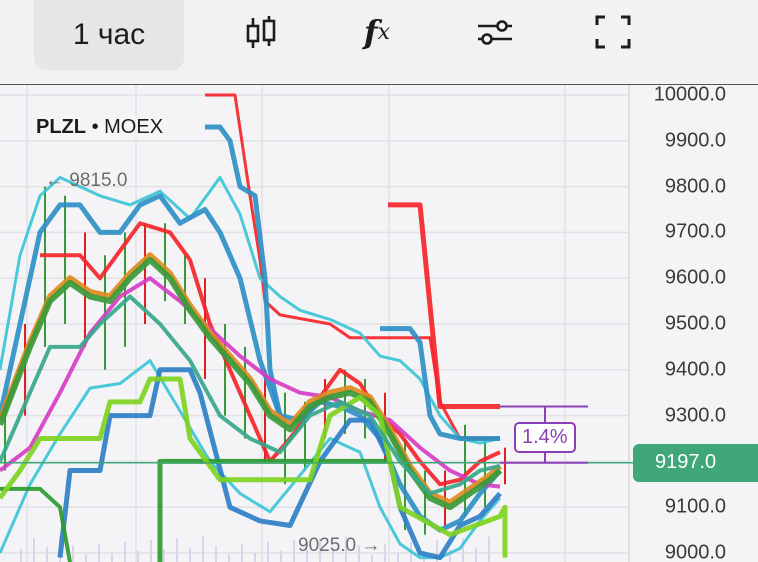  Describe the element at coordinates (695, 551) in the screenshot. I see `y-tick-label: 9000.0` at that location.